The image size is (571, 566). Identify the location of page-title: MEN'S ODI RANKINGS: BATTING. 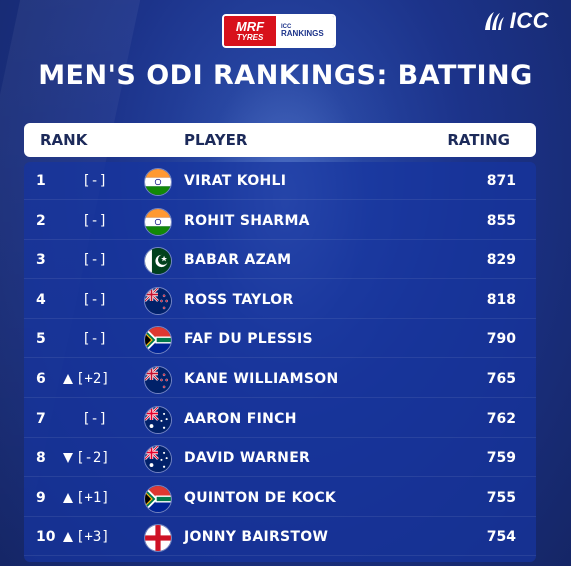
(285, 75).